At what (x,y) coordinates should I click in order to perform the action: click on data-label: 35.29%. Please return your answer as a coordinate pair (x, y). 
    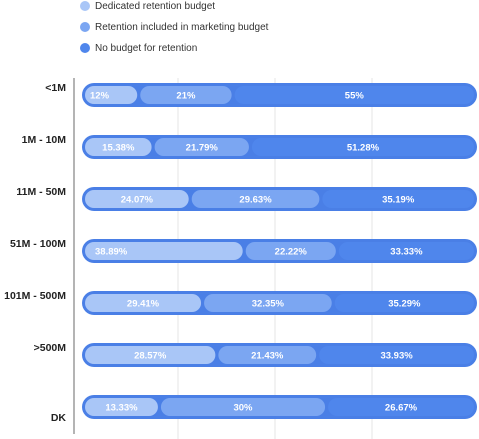
    Looking at the image, I should click on (404, 304).